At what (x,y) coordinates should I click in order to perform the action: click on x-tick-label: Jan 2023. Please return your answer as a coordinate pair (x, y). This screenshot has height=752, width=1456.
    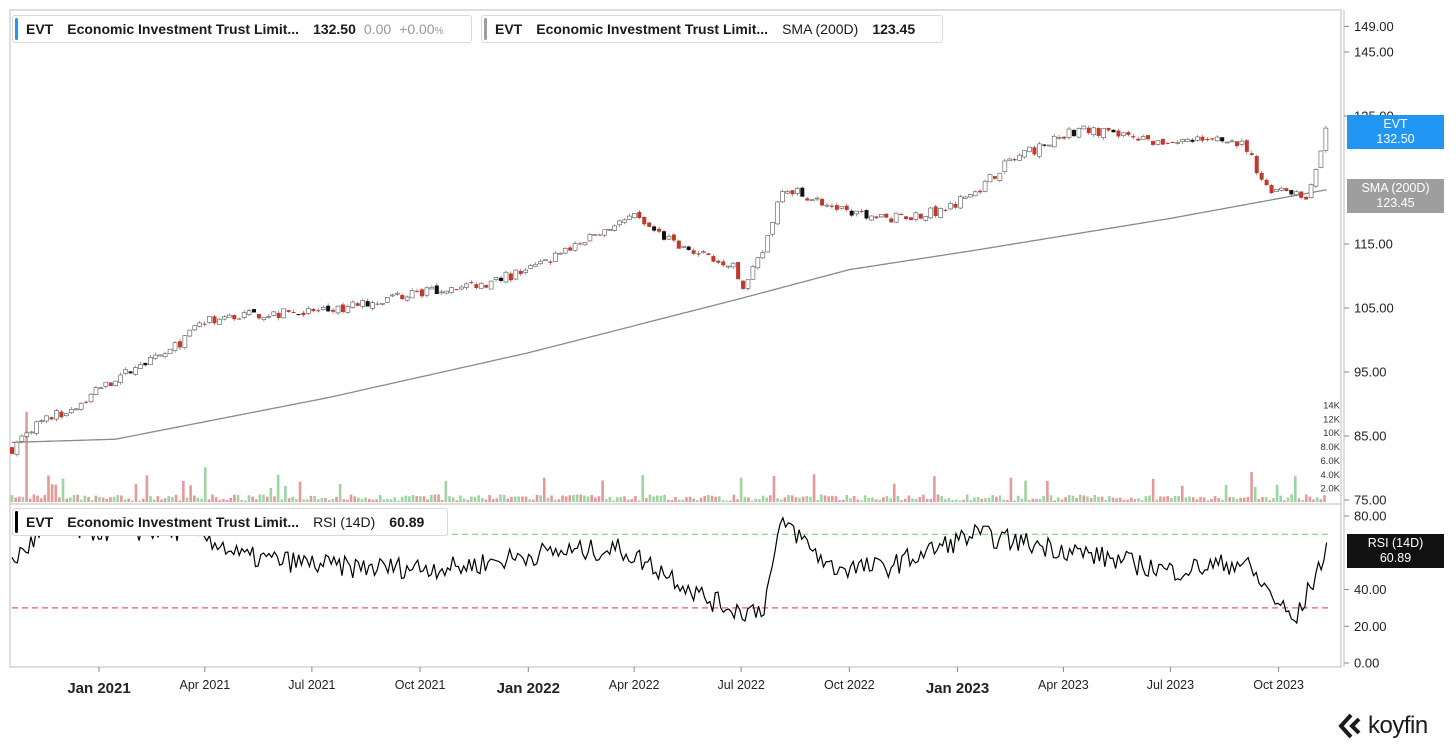
    Looking at the image, I should click on (957, 688).